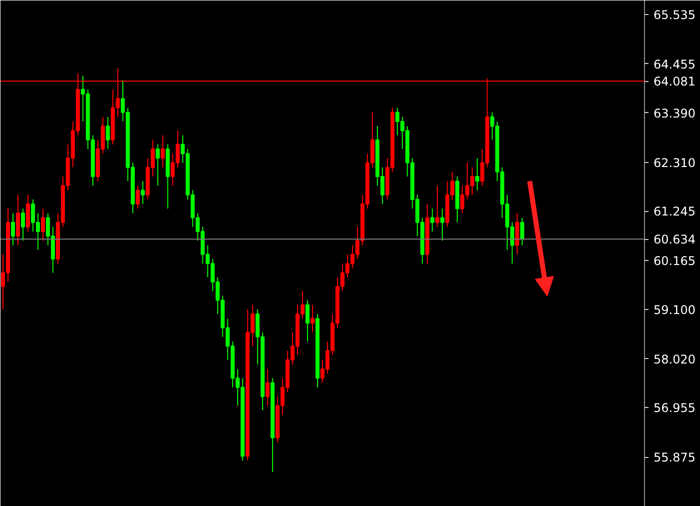  What do you see at coordinates (675, 239) in the screenshot?
I see `ref-line-label: 60.634` at bounding box center [675, 239].